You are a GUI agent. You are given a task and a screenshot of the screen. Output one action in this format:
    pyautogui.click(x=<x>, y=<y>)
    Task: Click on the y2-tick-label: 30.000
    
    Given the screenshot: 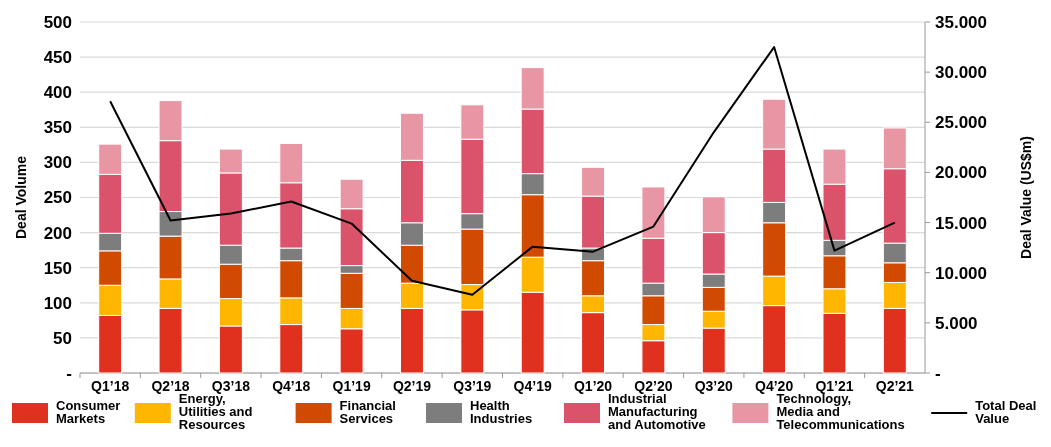 What is the action you would take?
    pyautogui.click(x=961, y=73)
    